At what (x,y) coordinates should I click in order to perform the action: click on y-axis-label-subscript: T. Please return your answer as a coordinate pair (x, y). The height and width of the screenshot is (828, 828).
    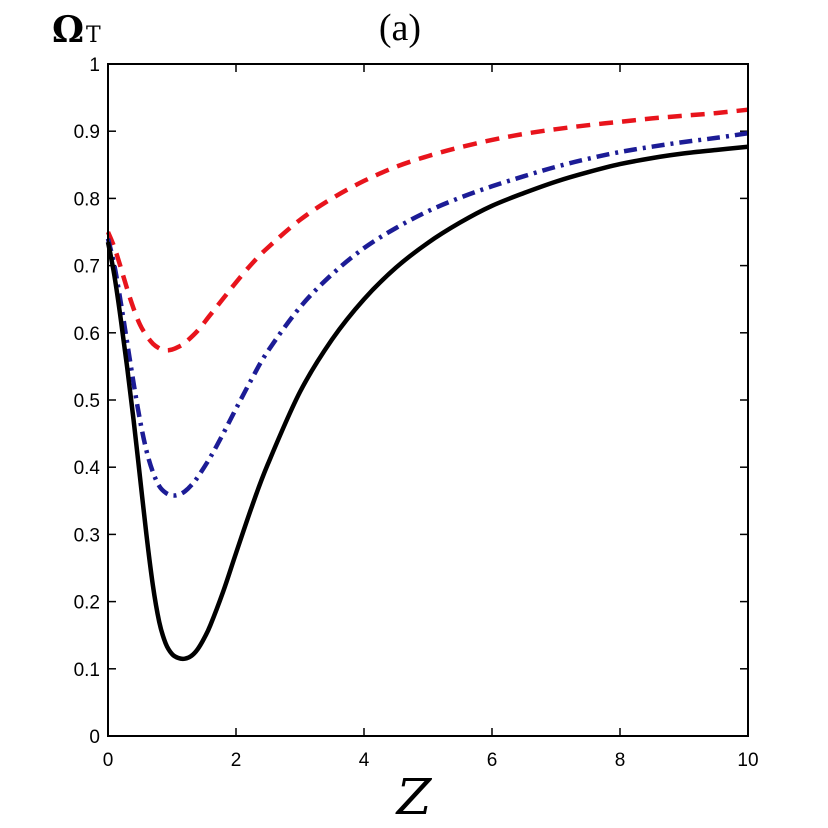
    Looking at the image, I should click on (93, 35).